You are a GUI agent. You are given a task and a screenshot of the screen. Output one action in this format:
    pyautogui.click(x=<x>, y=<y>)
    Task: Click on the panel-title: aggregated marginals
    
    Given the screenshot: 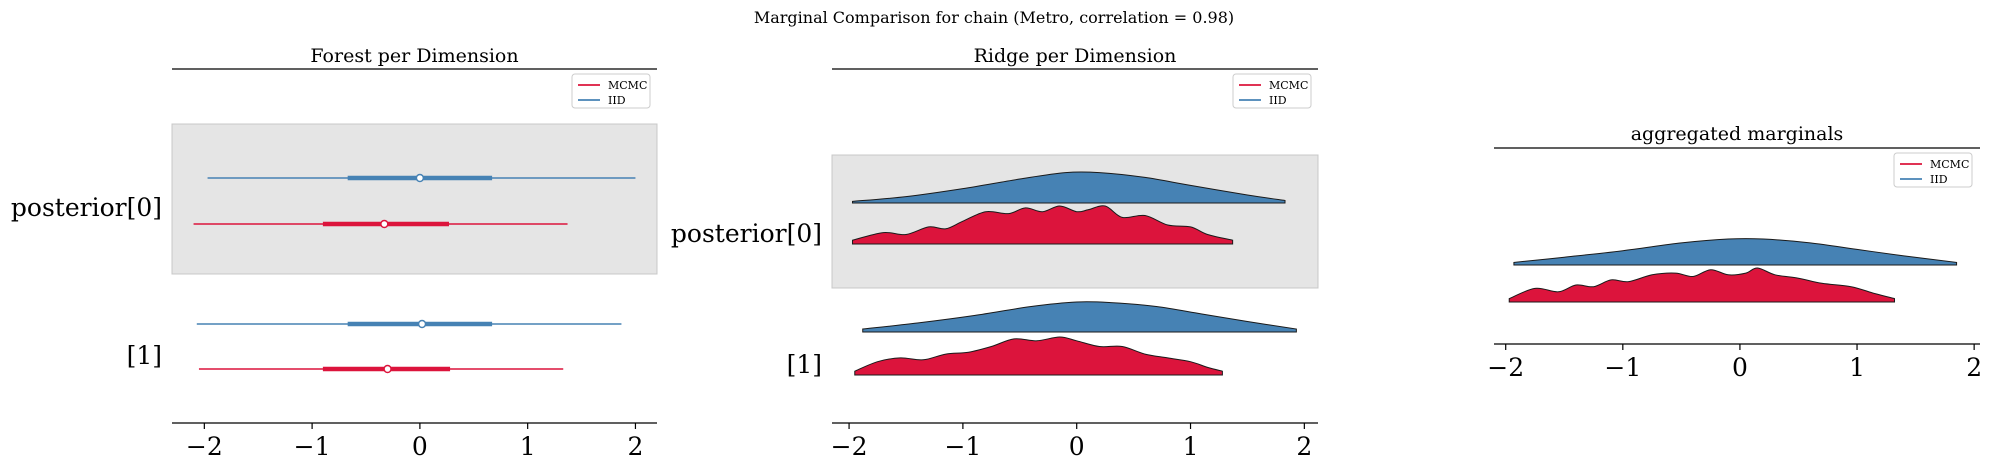 What is the action you would take?
    pyautogui.click(x=1737, y=134)
    